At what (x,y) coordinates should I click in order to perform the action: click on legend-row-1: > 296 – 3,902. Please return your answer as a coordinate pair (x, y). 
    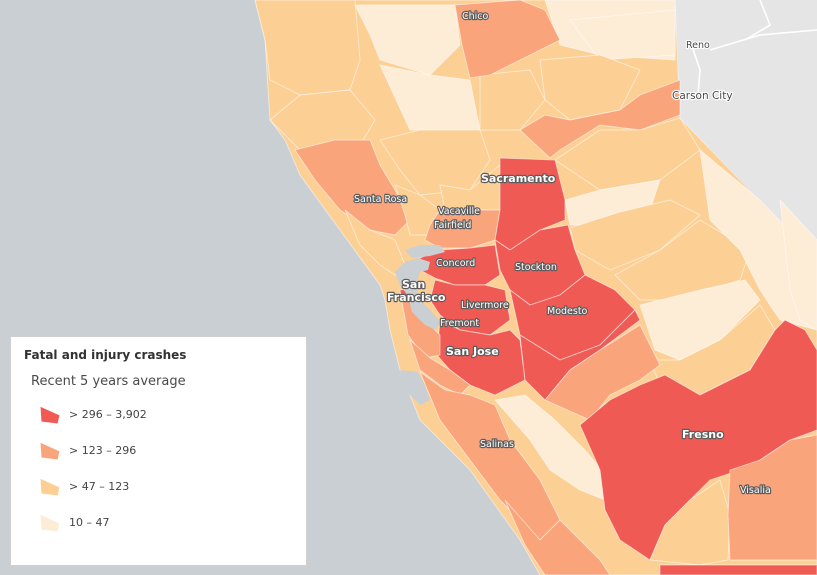
    Looking at the image, I should click on (93, 414).